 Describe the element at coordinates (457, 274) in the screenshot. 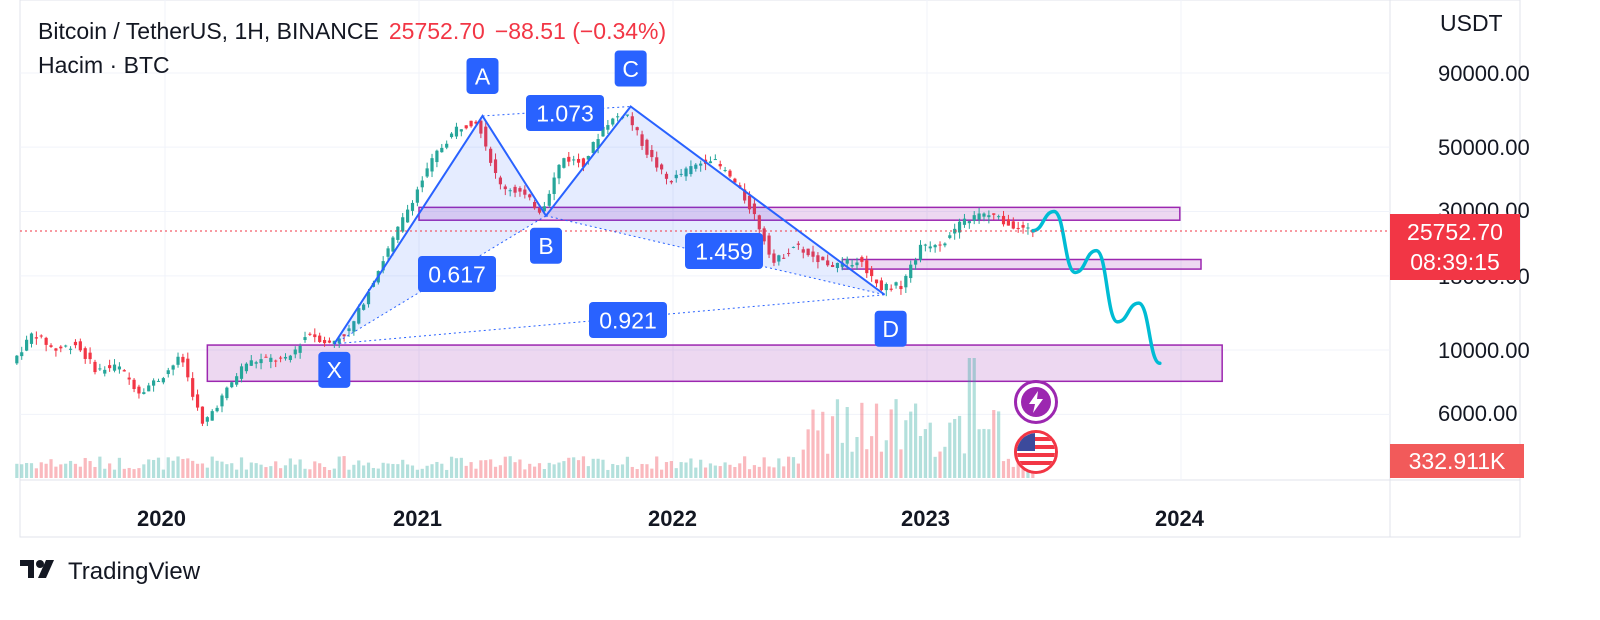

I see `ratio-label: 0.617` at that location.